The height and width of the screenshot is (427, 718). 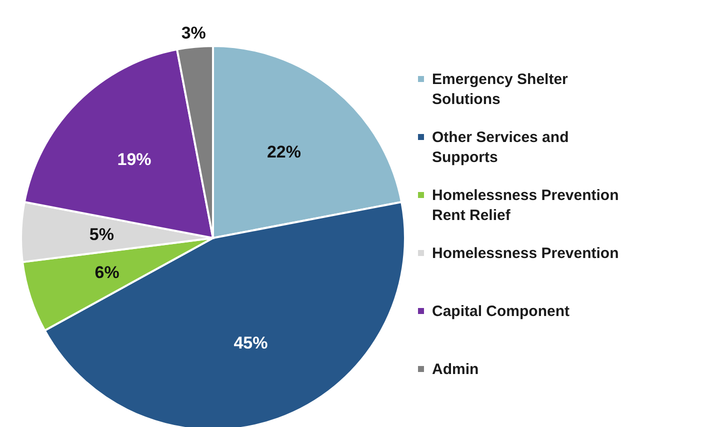 What do you see at coordinates (134, 159) in the screenshot?
I see `data-label: 19%` at bounding box center [134, 159].